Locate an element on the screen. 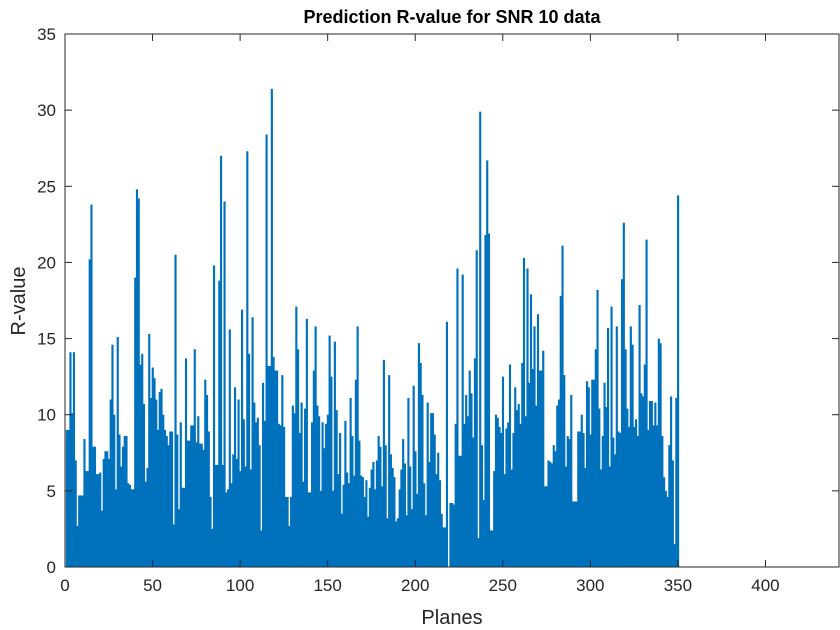 This screenshot has height=630, width=840. x-tick-label: 50 is located at coordinates (152, 585).